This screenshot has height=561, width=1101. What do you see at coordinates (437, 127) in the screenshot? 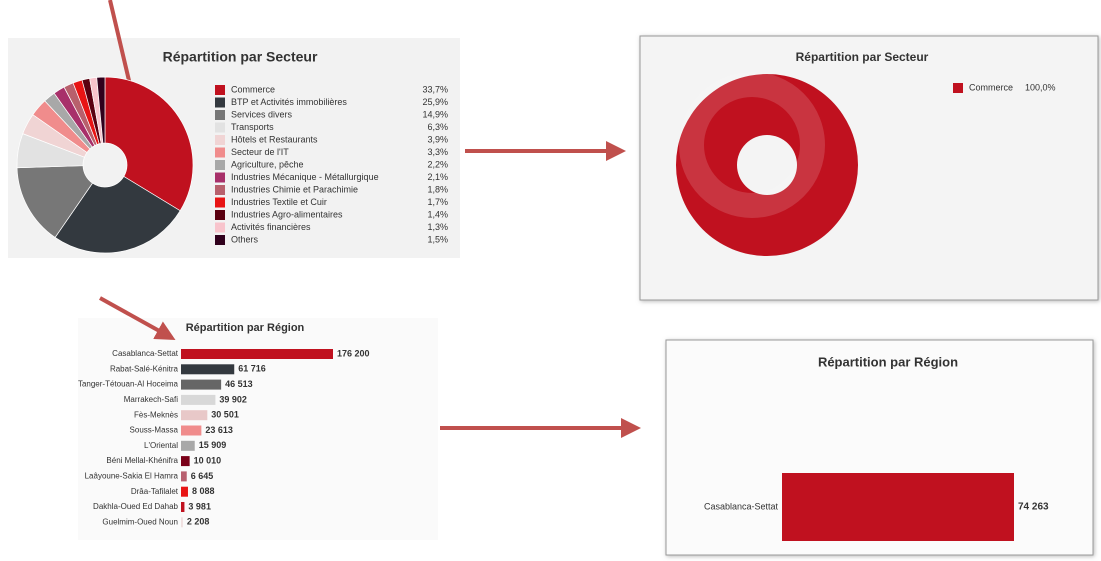
I see `legend-value: 6,3%` at bounding box center [437, 127].